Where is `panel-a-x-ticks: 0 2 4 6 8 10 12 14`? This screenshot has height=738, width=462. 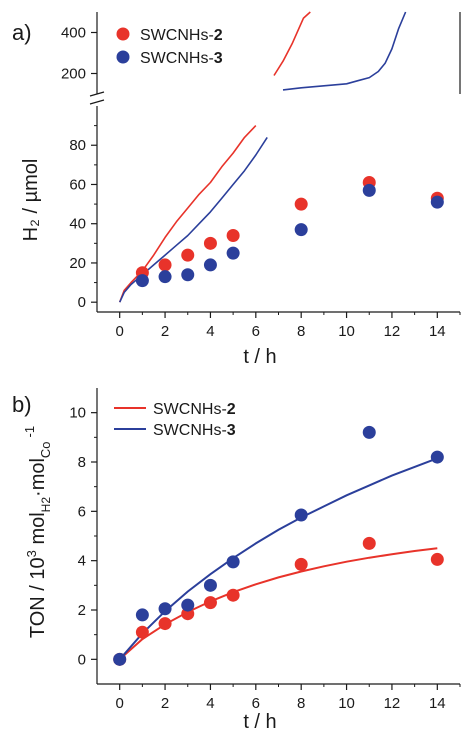 panel-a-x-ticks: 0 2 4 6 8 10 12 14 is located at coordinates (288, 326).